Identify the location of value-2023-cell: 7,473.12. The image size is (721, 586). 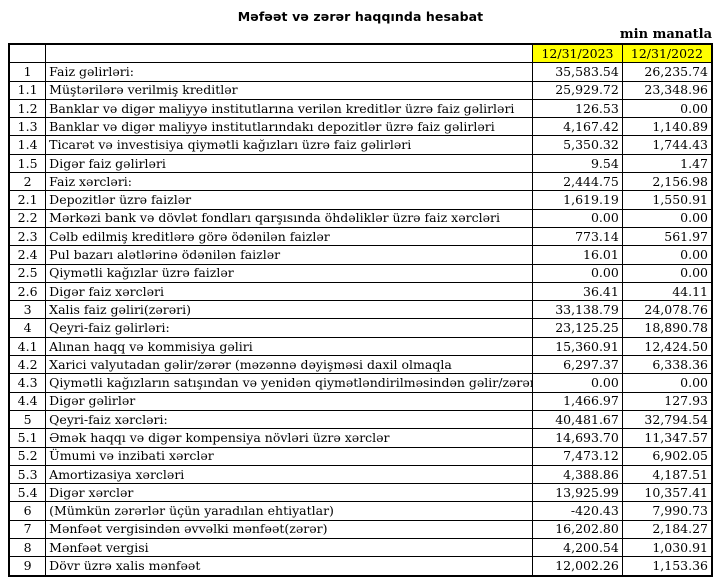
(577, 456).